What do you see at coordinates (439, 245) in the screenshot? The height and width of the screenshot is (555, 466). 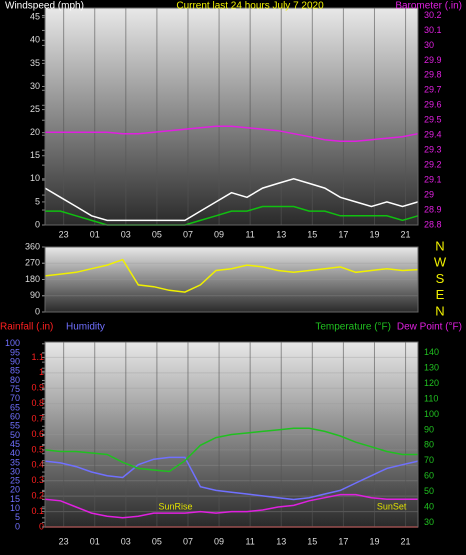 I see `y2-tick-label: N` at bounding box center [439, 245].